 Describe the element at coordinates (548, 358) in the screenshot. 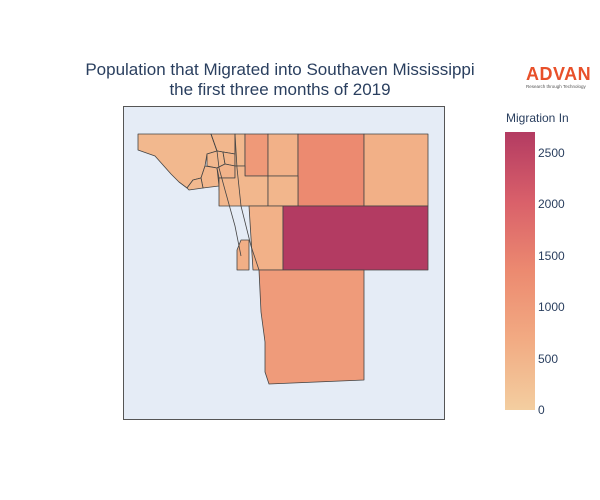

I see `colorbar-tick-label: 500` at that location.